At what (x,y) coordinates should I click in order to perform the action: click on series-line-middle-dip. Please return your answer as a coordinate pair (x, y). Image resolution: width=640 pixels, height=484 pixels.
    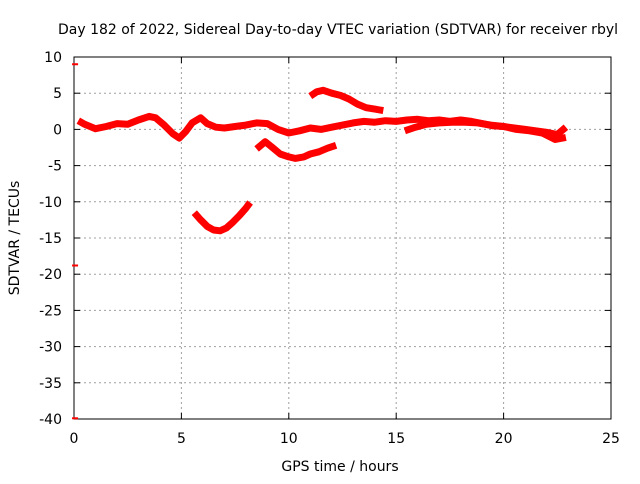
    Looking at the image, I should click on (296, 150).